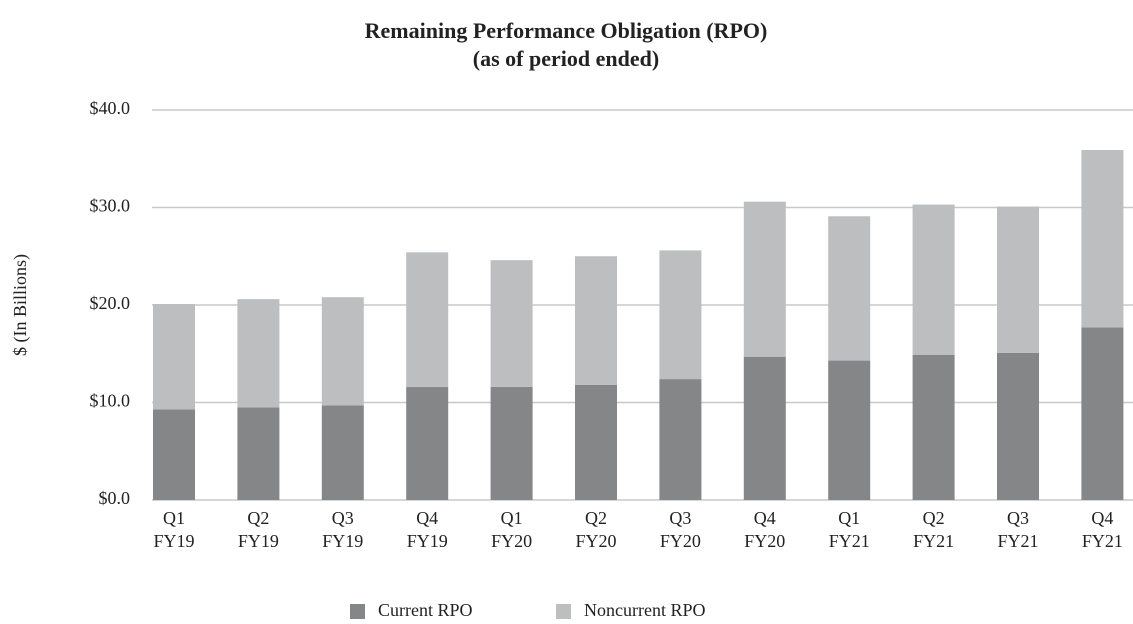  I want to click on chart-title: Remaining Performance Obligation (RPO), so click(566, 30).